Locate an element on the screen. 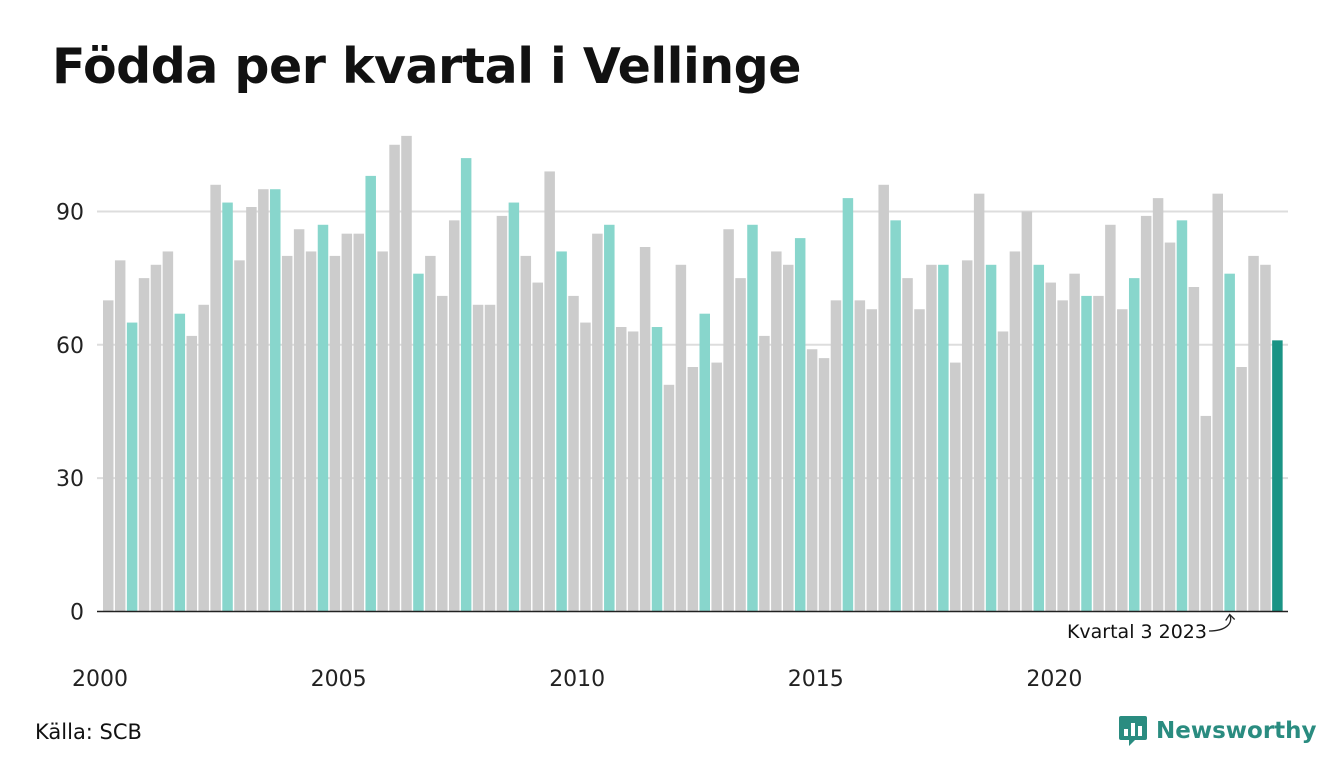 Image resolution: width=1340 pixels, height=780 pixels. y-tick-label: 60 is located at coordinates (70, 346).